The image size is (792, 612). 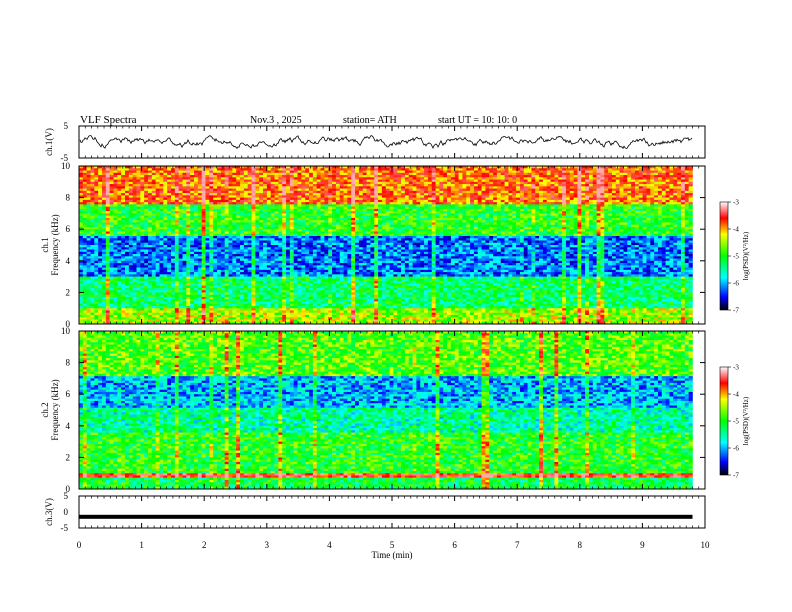 I want to click on ch1-waveform-panel: 5 -5 ch.1(V), so click(x=375, y=142).